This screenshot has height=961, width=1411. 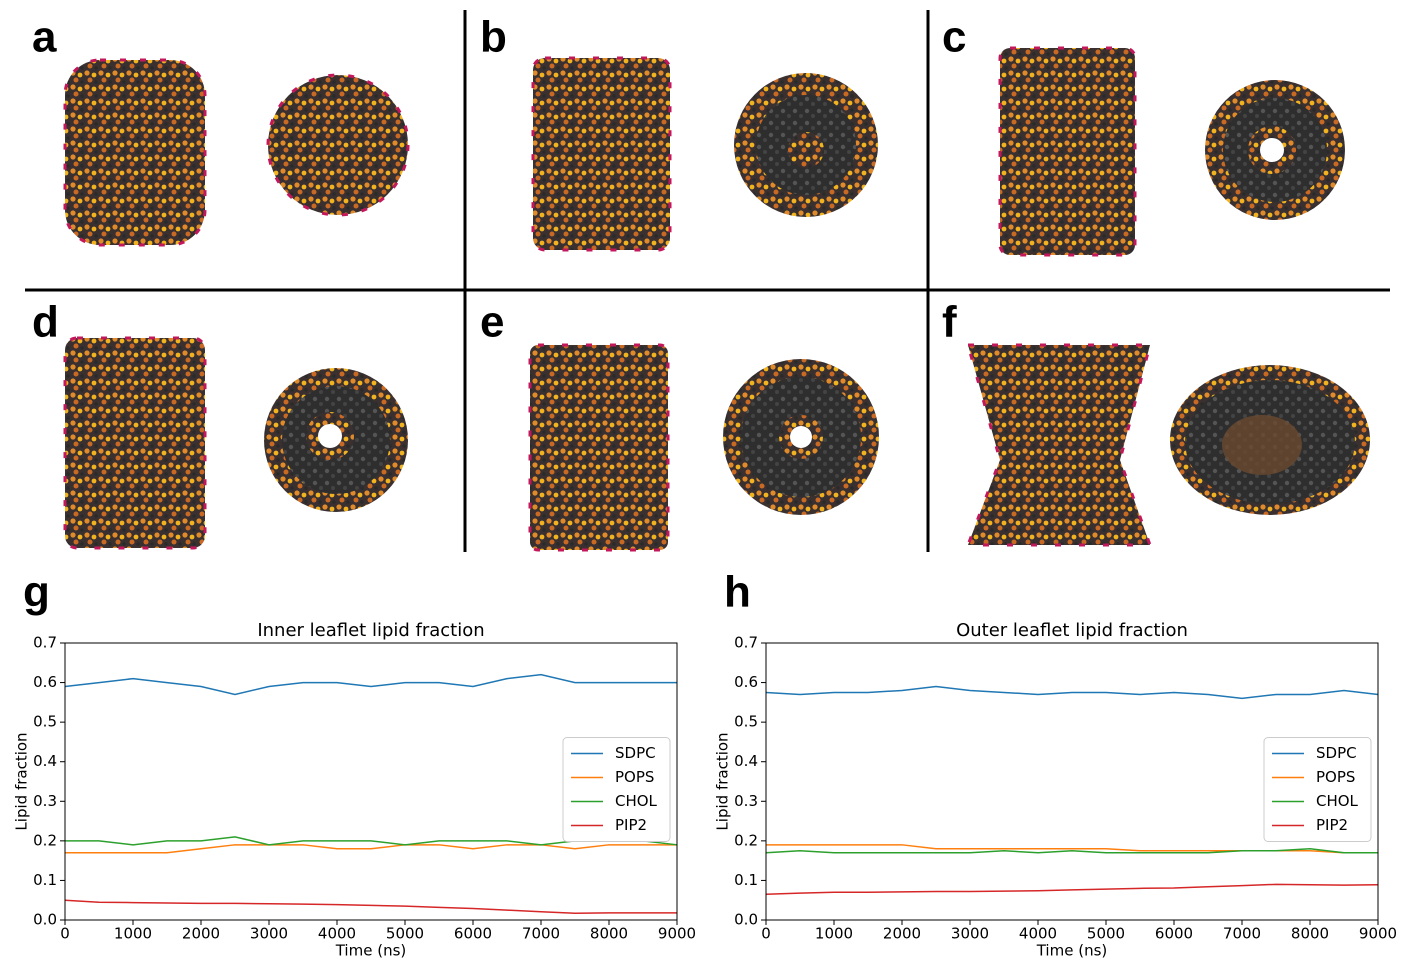 I want to click on panel-label: c, so click(x=954, y=37).